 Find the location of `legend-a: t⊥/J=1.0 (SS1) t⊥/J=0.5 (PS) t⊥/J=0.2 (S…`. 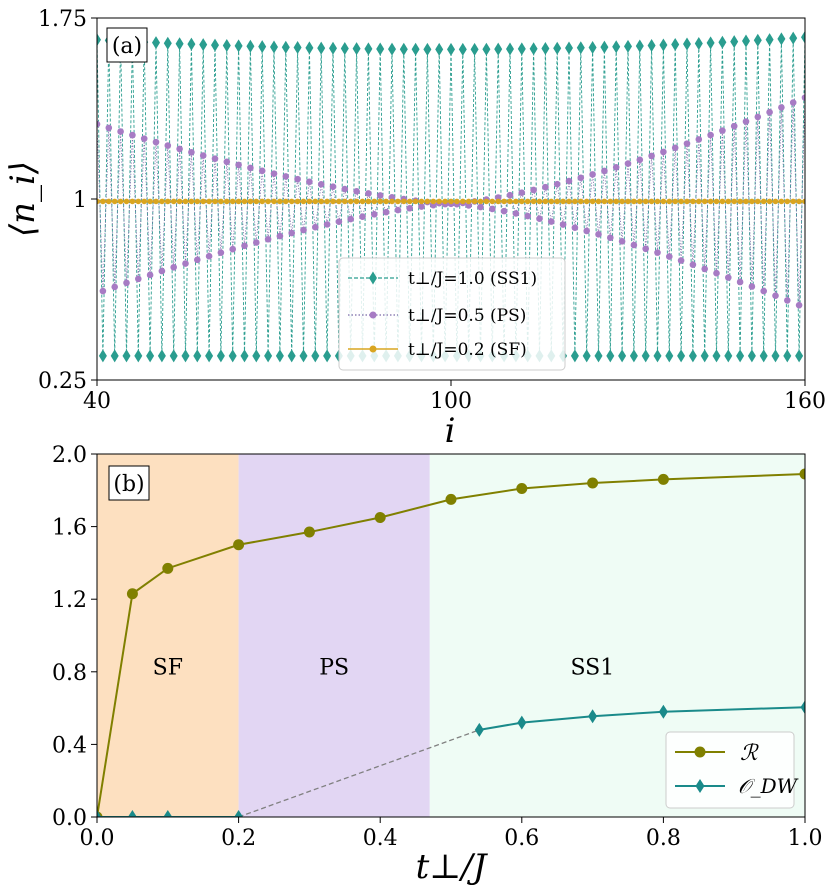

legend-a: t⊥/J=1.0 (SS1) t⊥/J=0.5 (PS) t⊥/J=0.2 (S… is located at coordinates (452, 314).